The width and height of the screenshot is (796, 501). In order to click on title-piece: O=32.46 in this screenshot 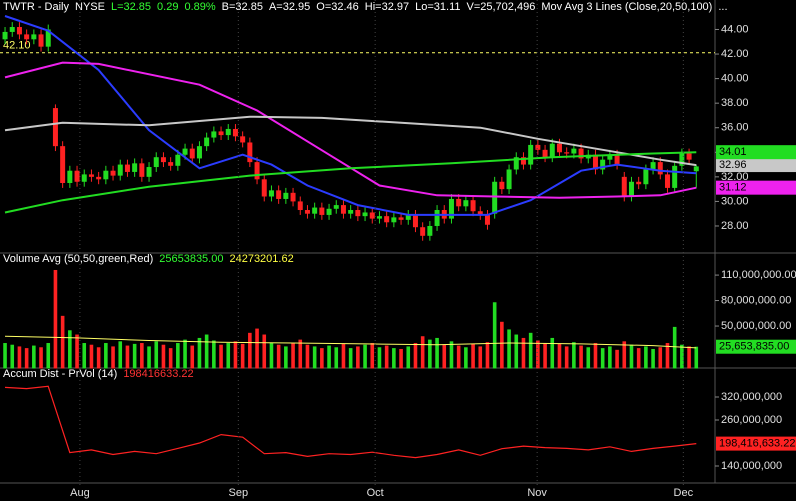, I will do `click(337, 7)`.